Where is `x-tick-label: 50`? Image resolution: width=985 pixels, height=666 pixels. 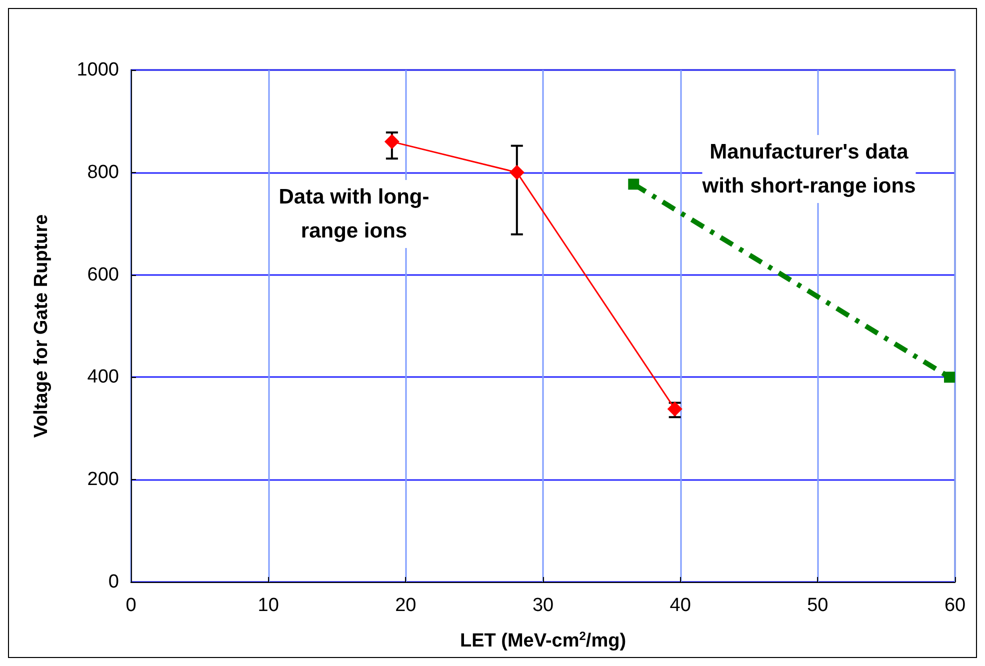 x-tick-label: 50 is located at coordinates (817, 605).